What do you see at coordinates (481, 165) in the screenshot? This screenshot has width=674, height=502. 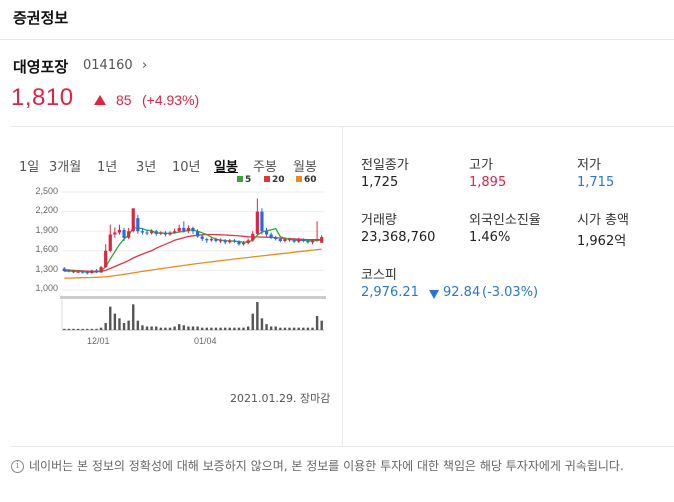 I see `info-label: 고가` at bounding box center [481, 165].